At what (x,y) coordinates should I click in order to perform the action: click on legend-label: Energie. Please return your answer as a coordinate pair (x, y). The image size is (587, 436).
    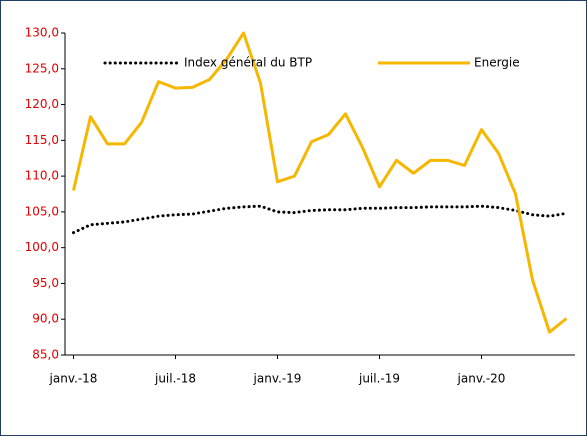
    Looking at the image, I should click on (497, 63).